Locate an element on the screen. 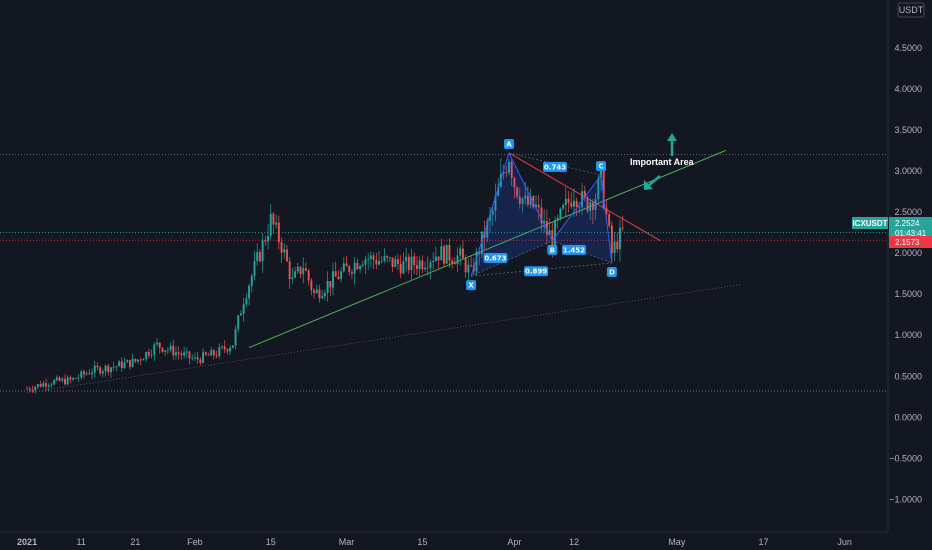 The image size is (932, 550). currency-box is located at coordinates (911, 10).